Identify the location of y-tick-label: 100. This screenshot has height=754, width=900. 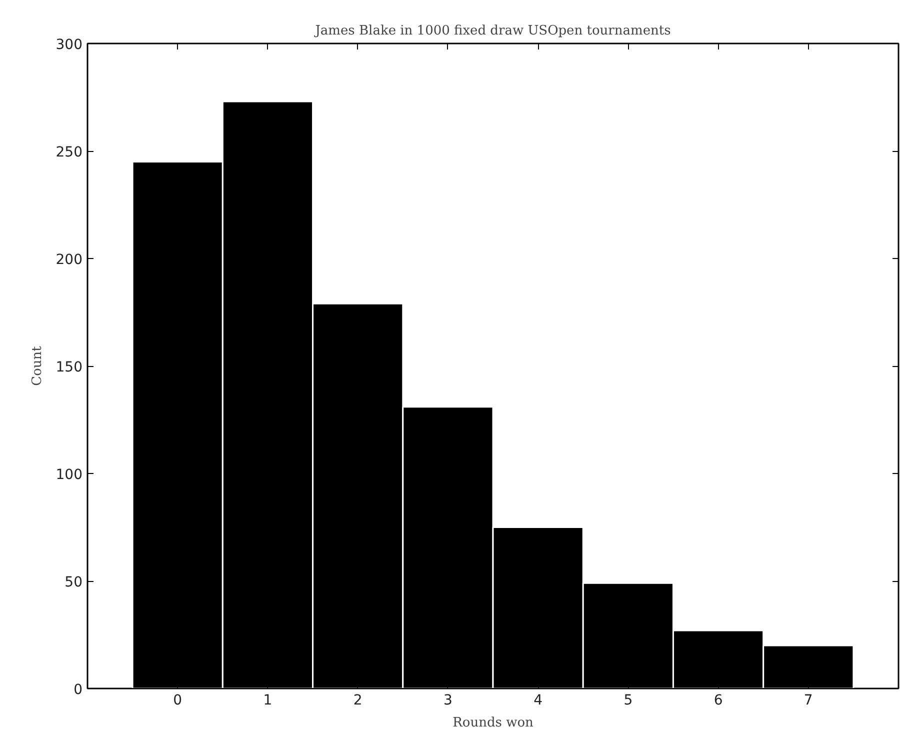
(69, 475).